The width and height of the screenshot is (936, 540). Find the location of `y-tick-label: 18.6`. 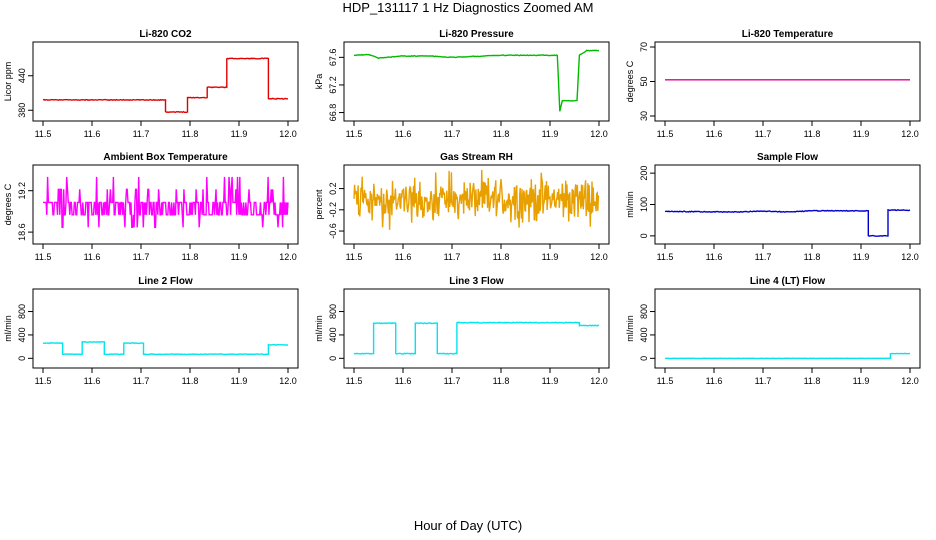

y-tick-label: 18.6 is located at coordinates (22, 232).